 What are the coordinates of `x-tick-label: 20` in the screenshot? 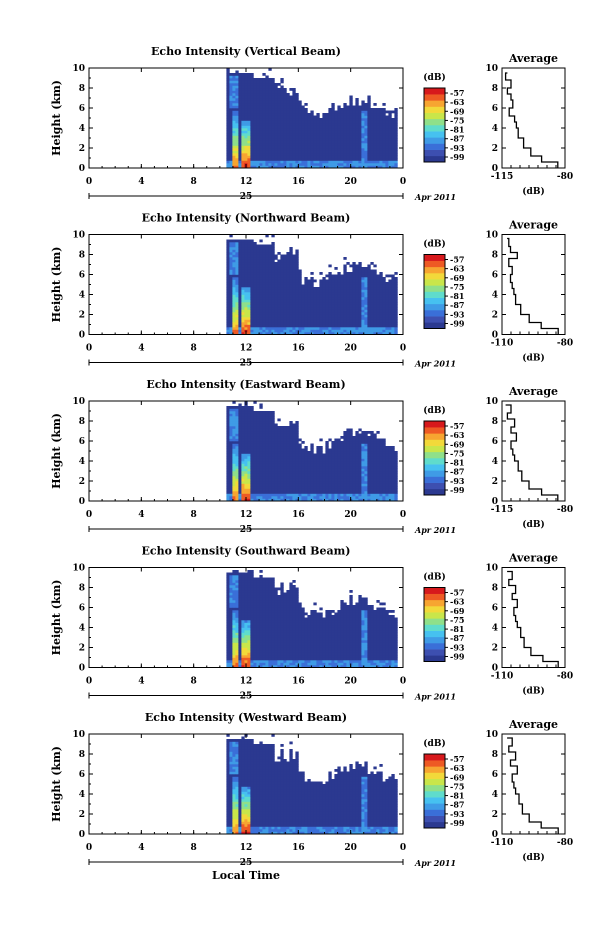 It's located at (350, 848).